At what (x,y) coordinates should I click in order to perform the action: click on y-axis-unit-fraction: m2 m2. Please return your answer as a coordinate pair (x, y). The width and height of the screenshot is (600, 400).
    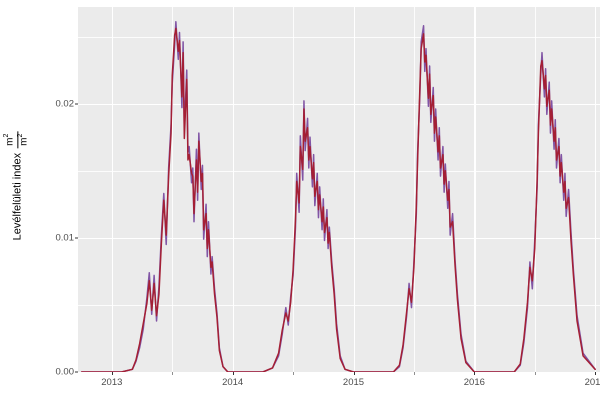
    Looking at the image, I should click on (16, 139).